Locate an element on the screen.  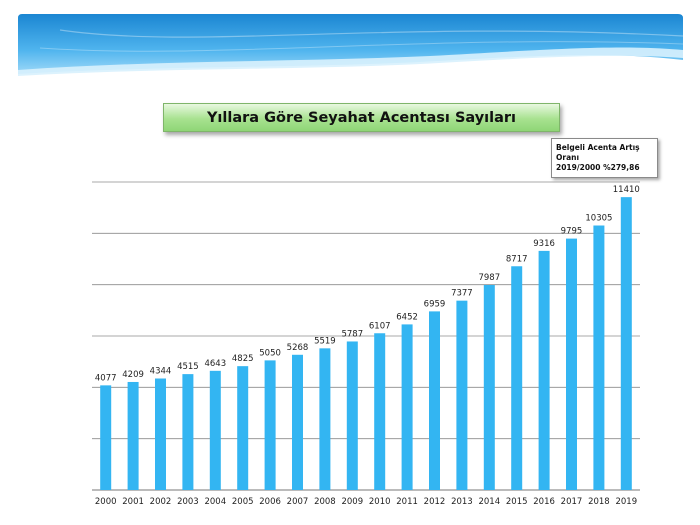
x-tick-2006: 2006 is located at coordinates (270, 502).